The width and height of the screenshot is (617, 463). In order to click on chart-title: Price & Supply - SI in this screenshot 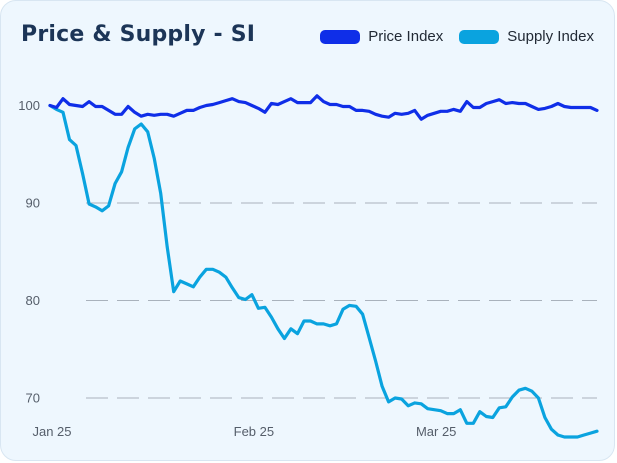, I will do `click(138, 34)`.